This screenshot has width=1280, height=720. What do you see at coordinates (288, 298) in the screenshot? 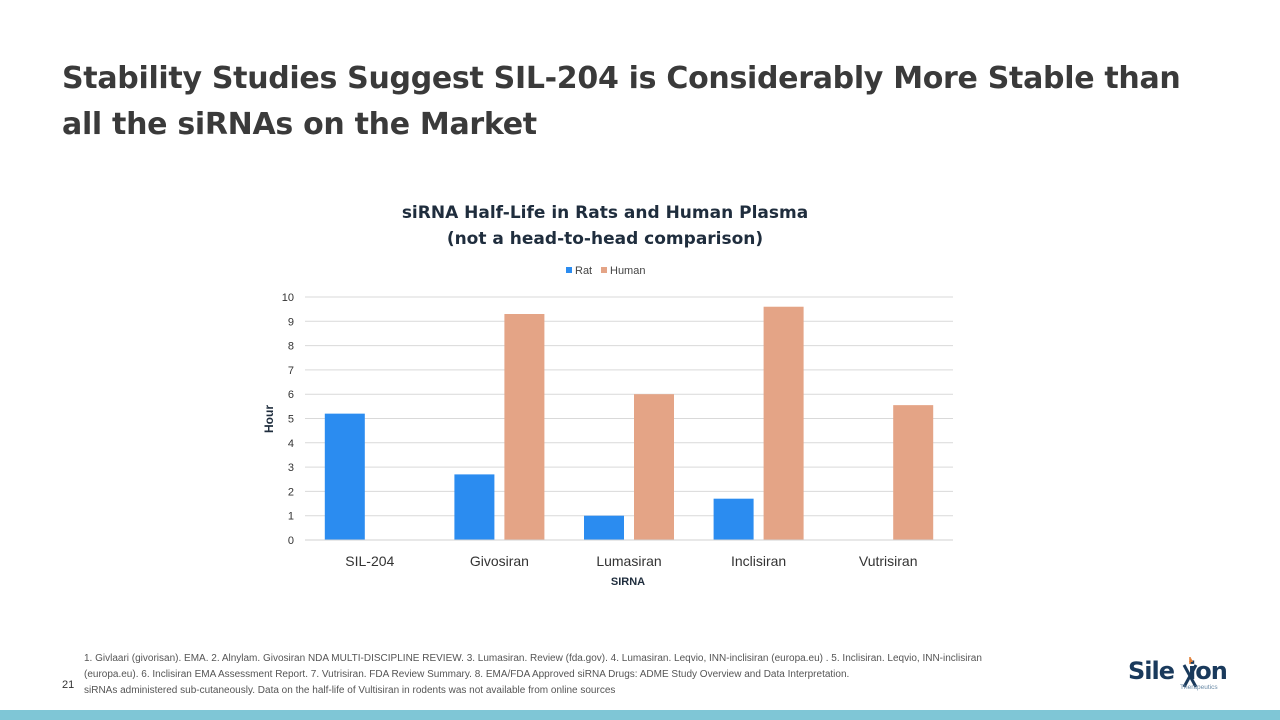
I see `y-tick-label: 10` at bounding box center [288, 298].